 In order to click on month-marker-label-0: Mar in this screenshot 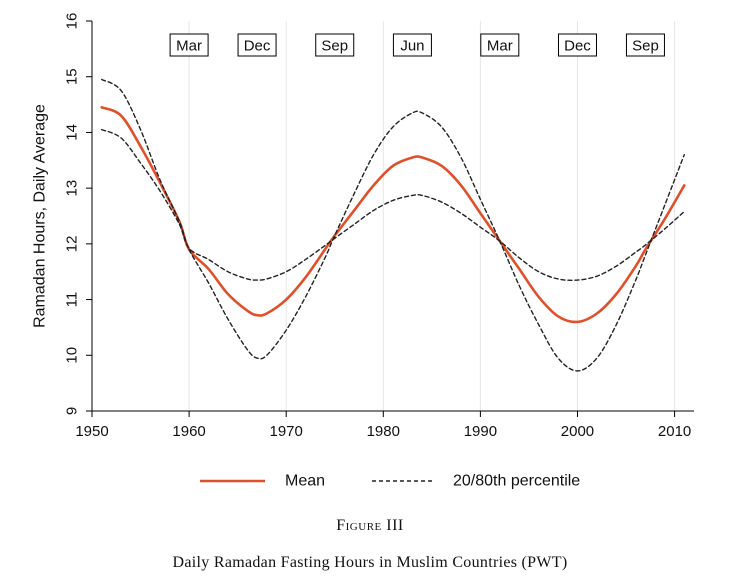, I will do `click(189, 46)`.